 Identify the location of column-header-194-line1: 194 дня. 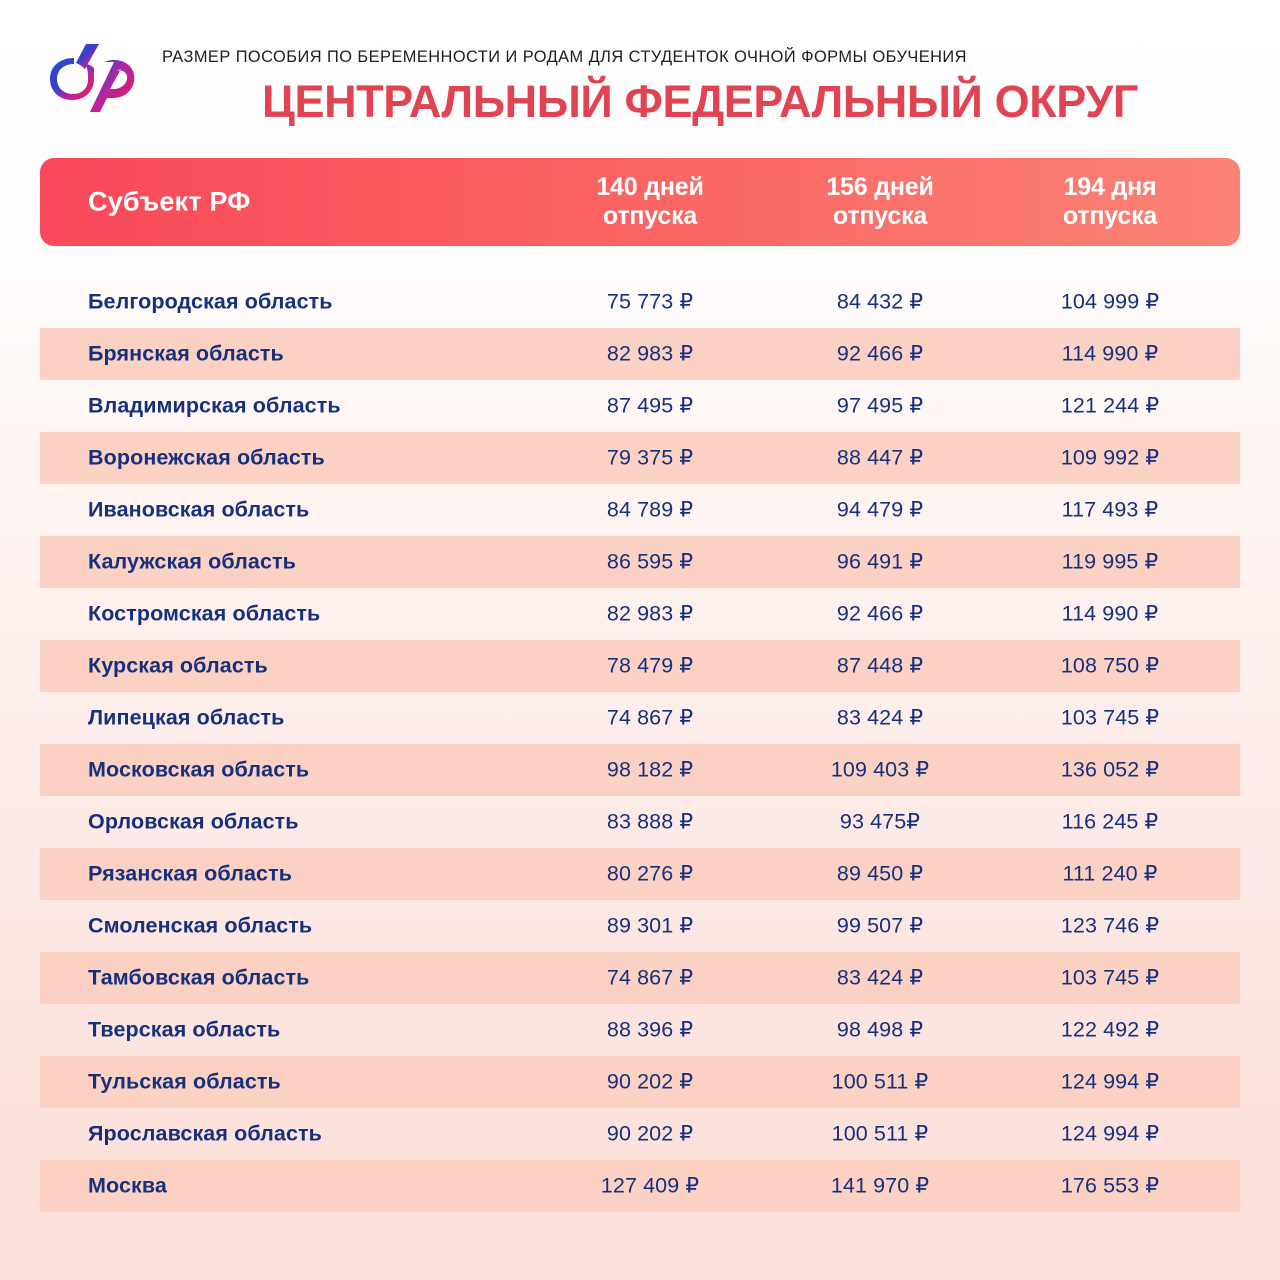
(1110, 187).